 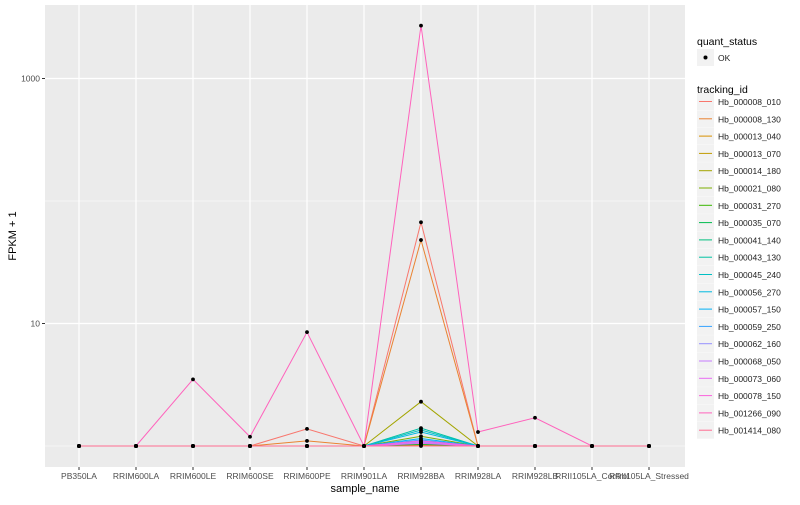 I want to click on legend-label: Hb_000073_060, so click(x=749, y=379).